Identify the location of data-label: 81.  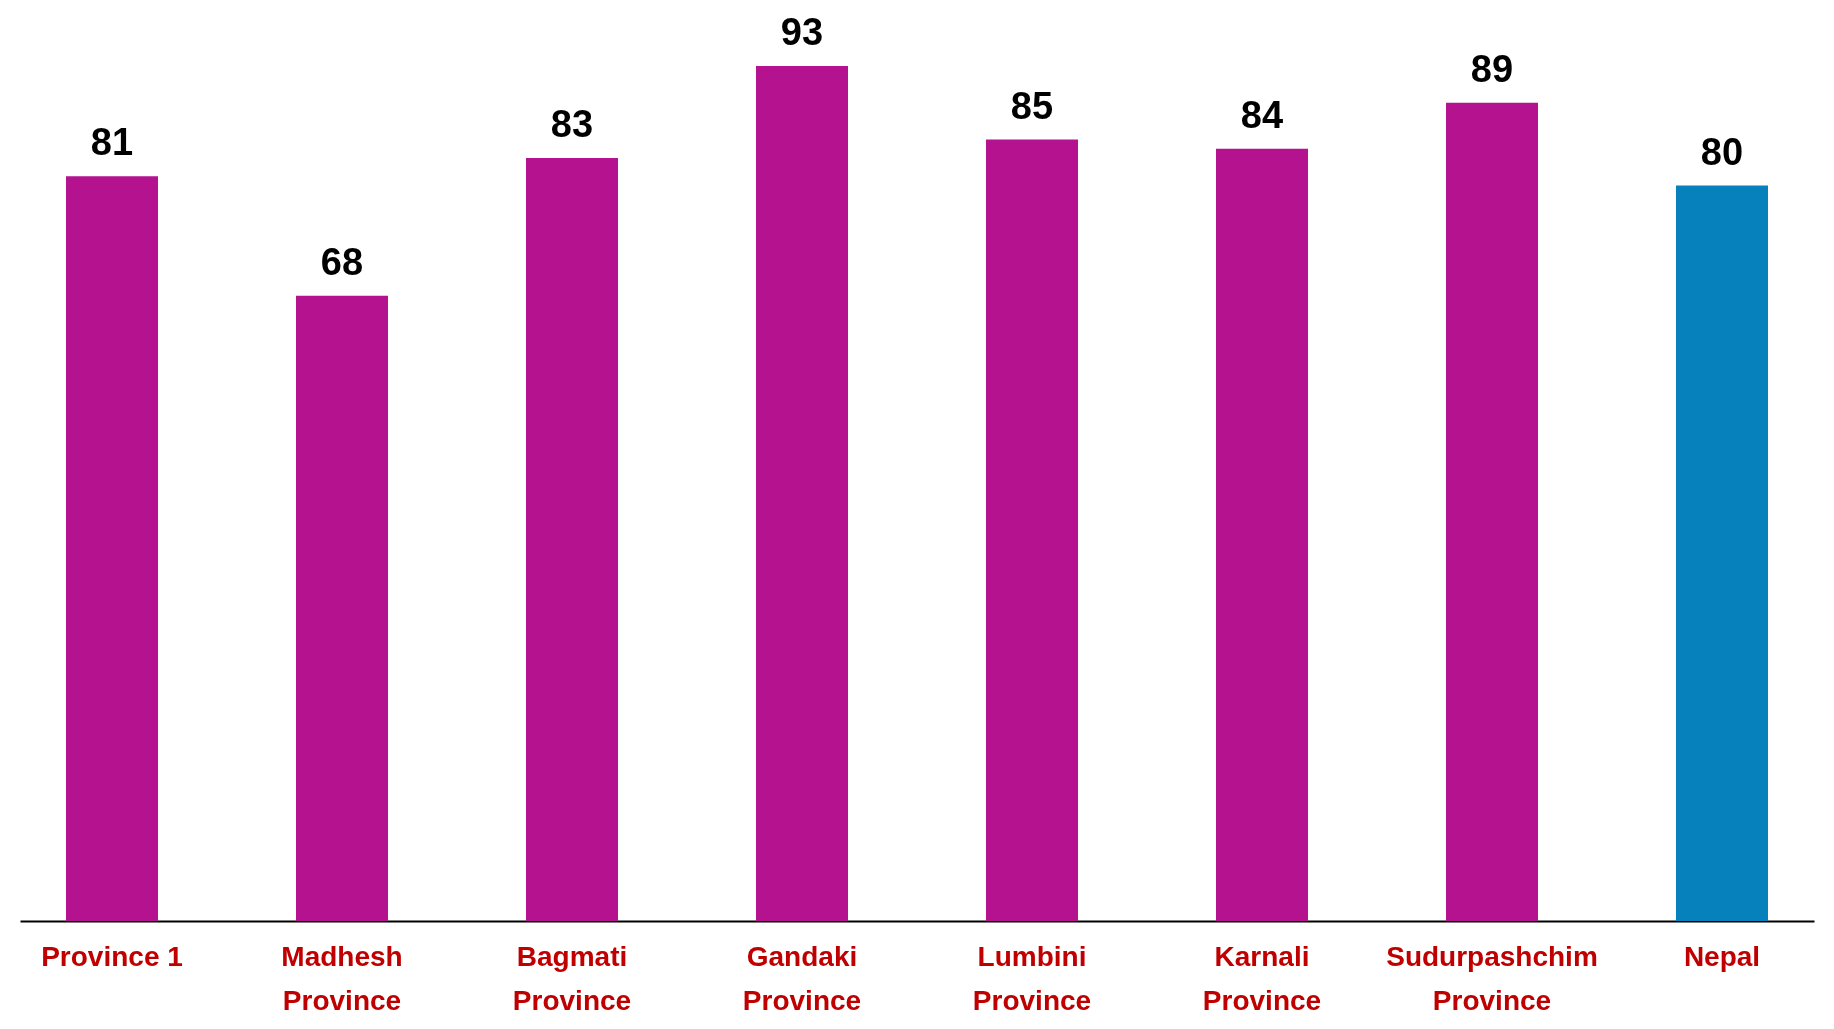
(112, 142).